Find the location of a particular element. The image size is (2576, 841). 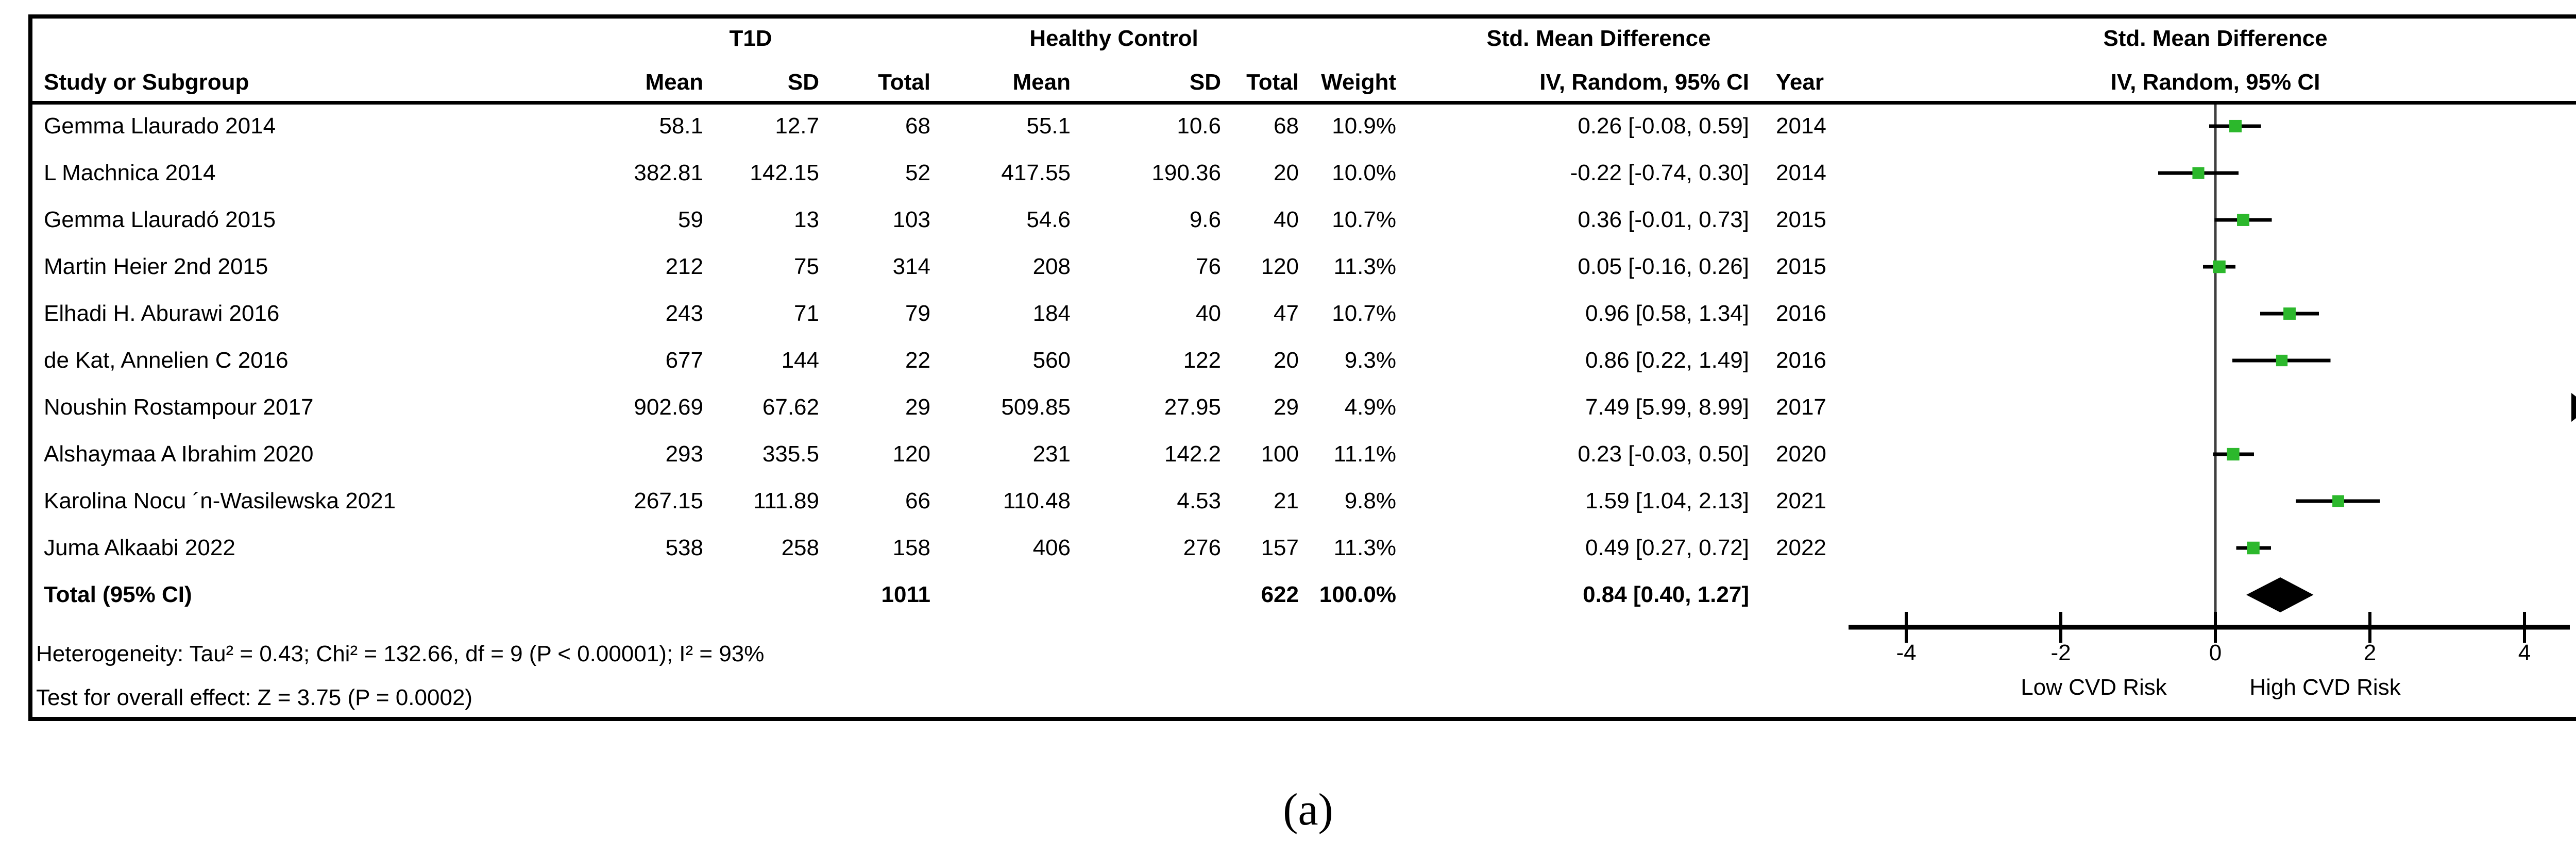

hc-total-cell: 157 is located at coordinates (1280, 547).